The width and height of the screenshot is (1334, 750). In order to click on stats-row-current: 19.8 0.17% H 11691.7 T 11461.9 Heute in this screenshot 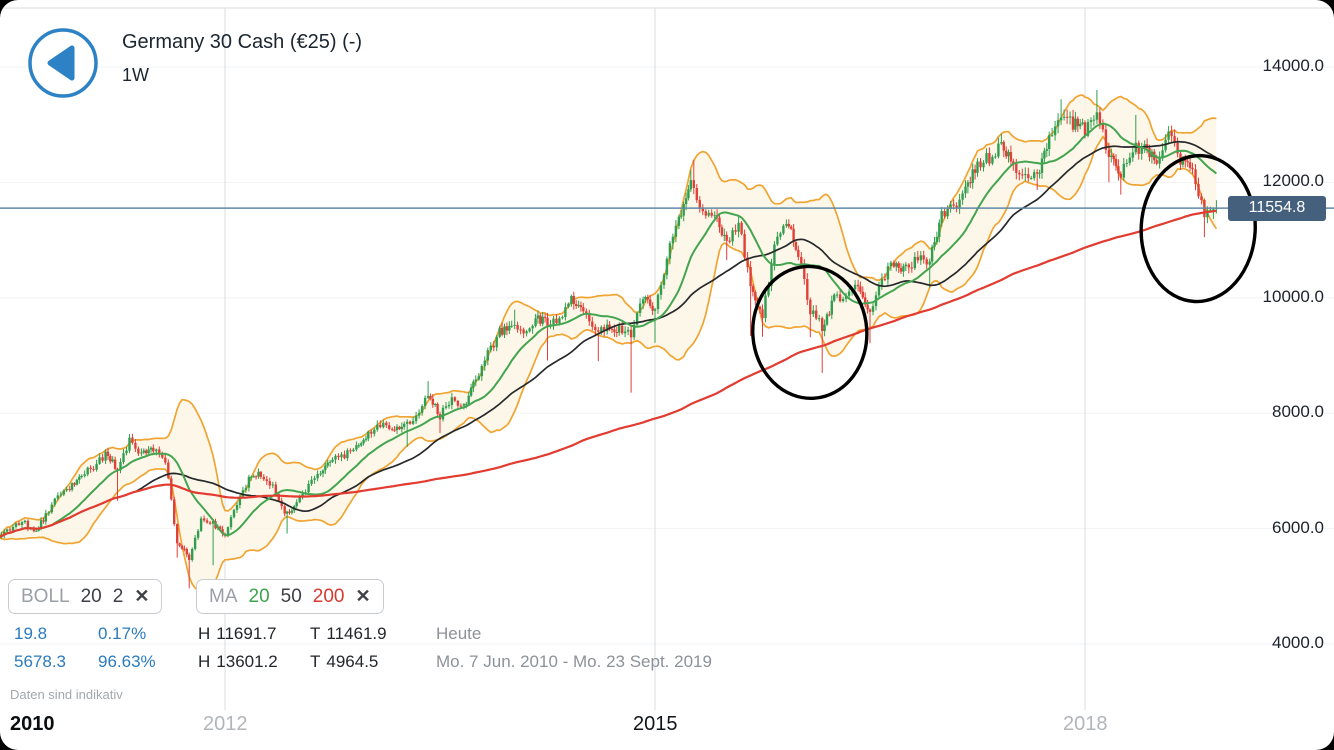, I will do `click(247, 635)`.